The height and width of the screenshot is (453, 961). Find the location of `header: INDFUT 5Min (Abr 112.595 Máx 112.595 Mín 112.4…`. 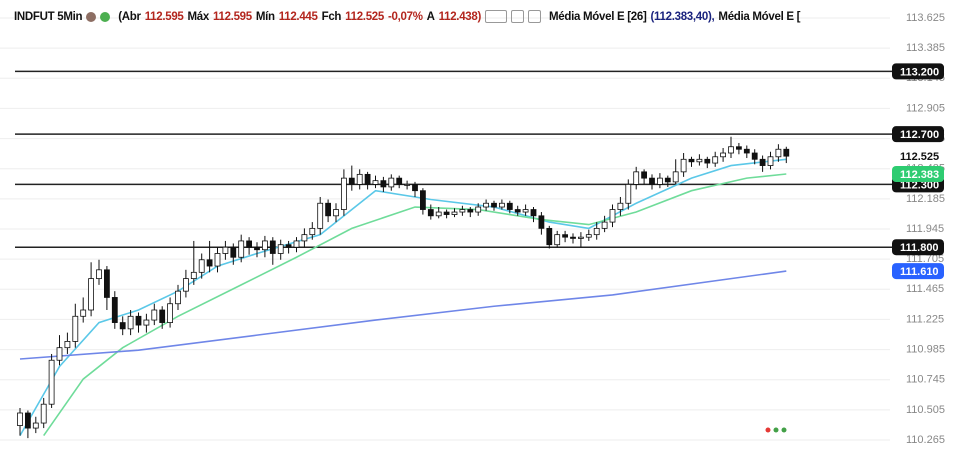

header: INDFUT 5Min (Abr 112.595 Máx 112.595 Mín 112.4… is located at coordinates (409, 16).